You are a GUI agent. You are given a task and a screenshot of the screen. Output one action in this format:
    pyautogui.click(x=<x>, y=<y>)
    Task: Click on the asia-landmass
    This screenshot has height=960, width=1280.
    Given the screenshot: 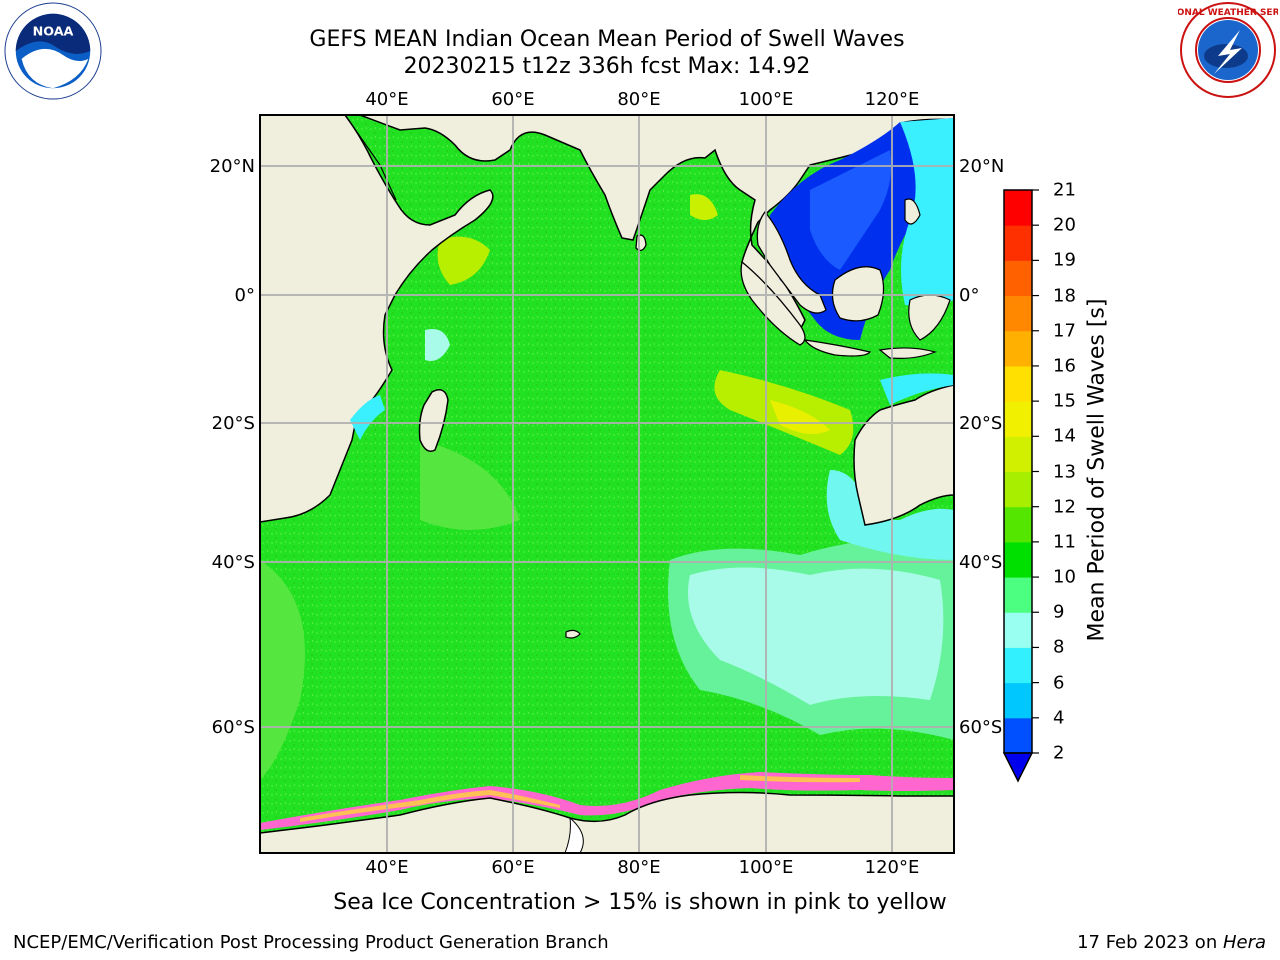 What is the action you would take?
    pyautogui.click(x=656, y=223)
    